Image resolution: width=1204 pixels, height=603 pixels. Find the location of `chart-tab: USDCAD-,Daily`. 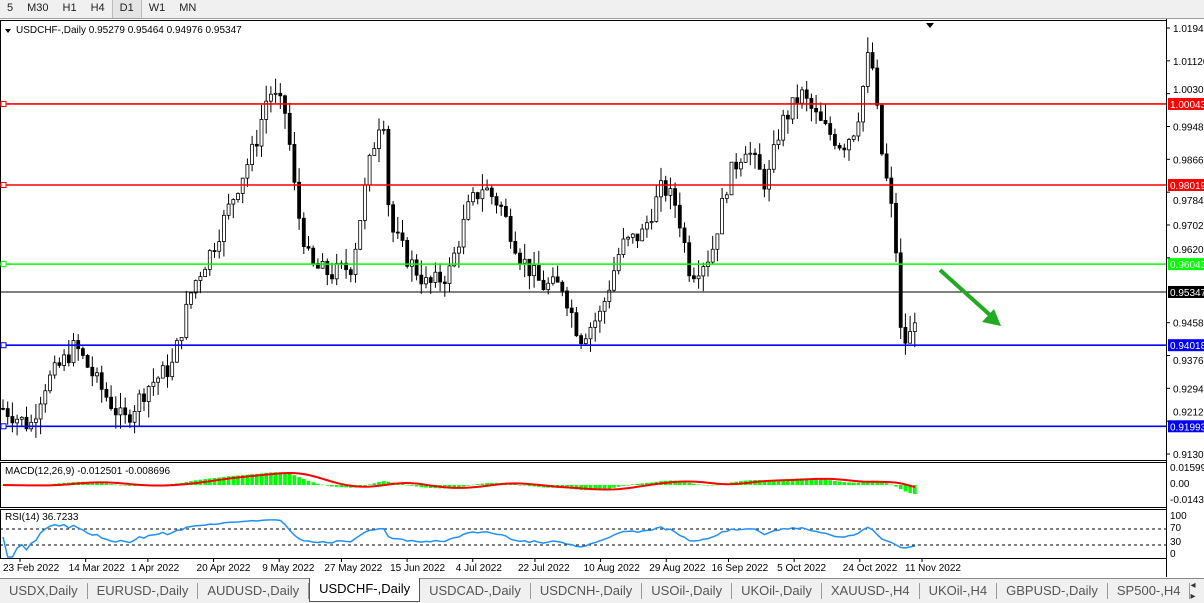

chart-tab: USDCAD-,Daily is located at coordinates (475, 591).